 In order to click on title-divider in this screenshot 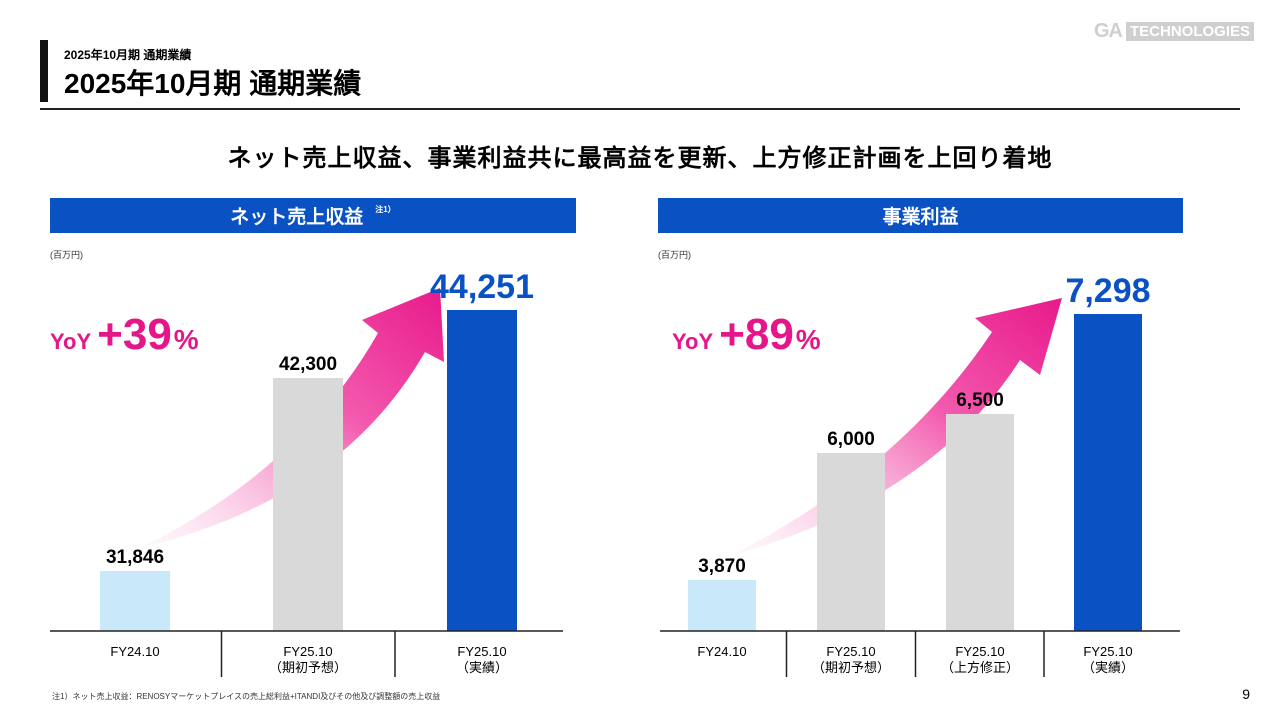, I will do `click(640, 109)`.